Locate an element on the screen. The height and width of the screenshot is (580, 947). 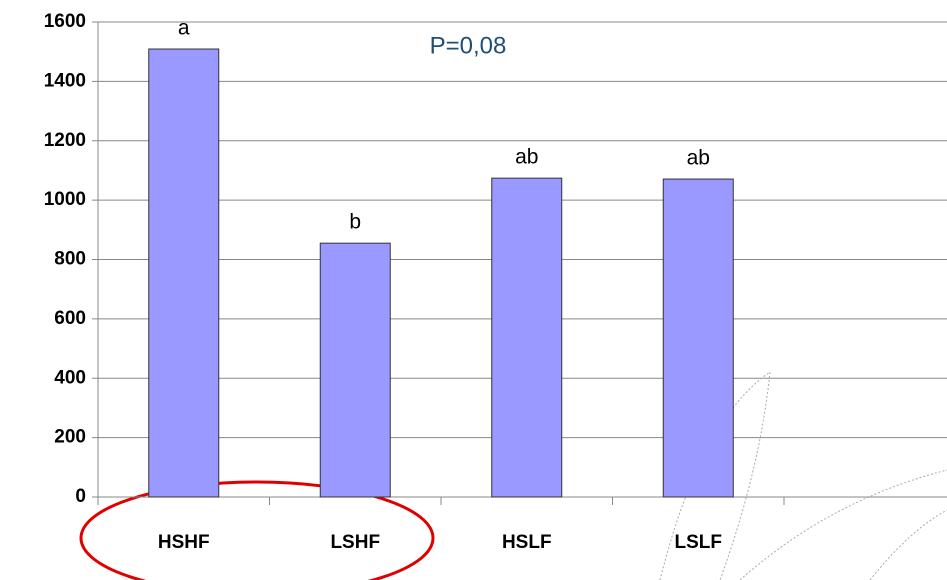
highlight-ellipse is located at coordinates (257, 530).